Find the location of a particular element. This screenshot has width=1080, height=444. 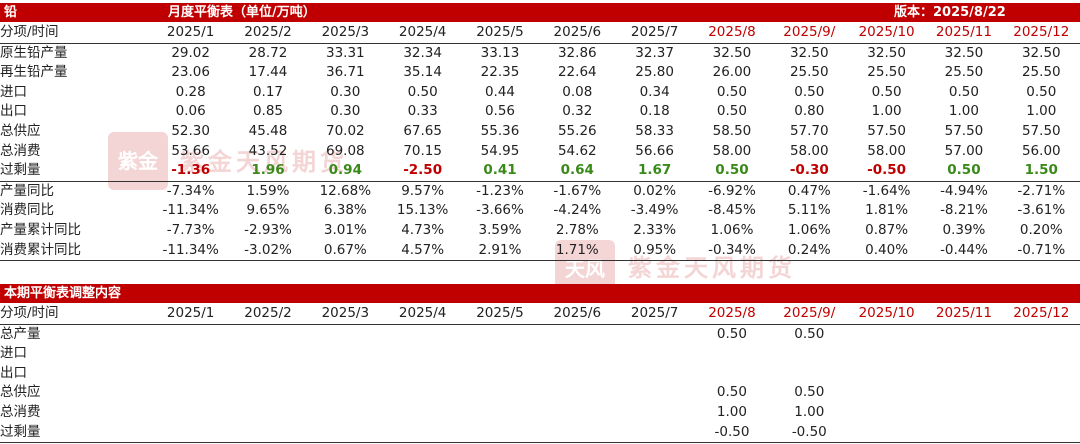

table-cell: 0.67% is located at coordinates (345, 251).